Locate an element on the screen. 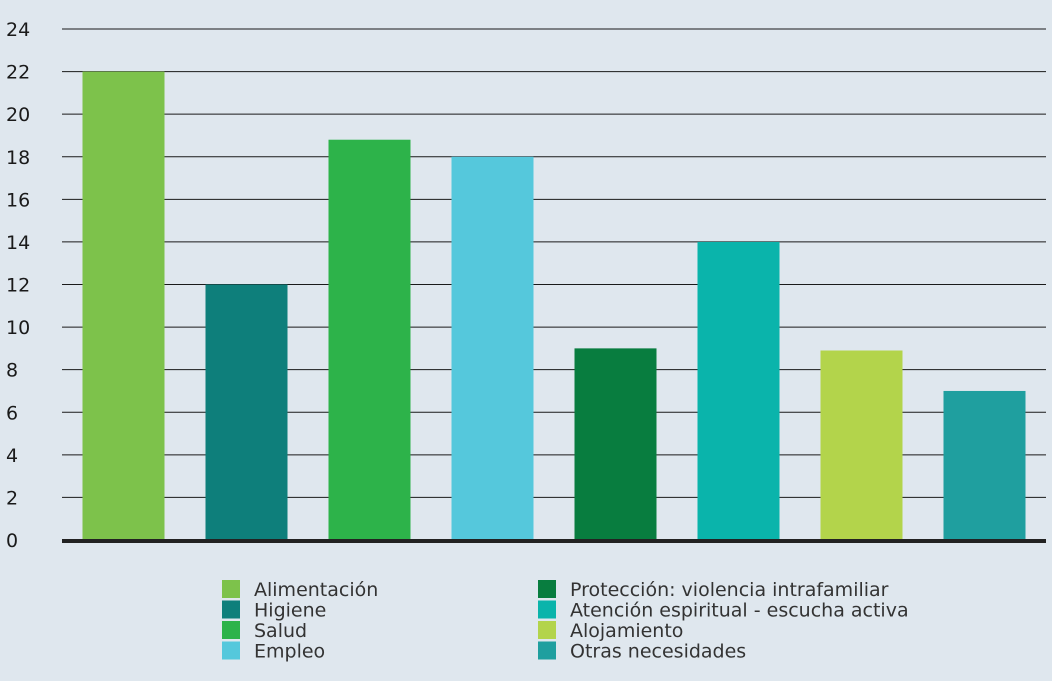 The height and width of the screenshot is (681, 1052). y-tick-label: 10 is located at coordinates (18, 328).